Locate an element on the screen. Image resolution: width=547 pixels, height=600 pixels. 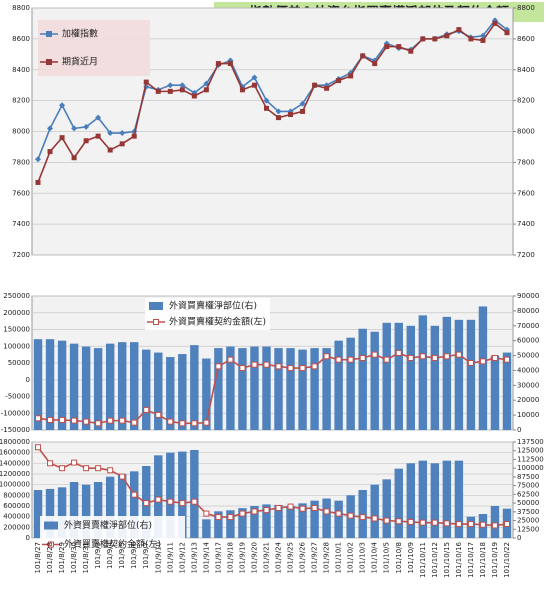
legend-label: 加權指數 is located at coordinates (80, 34).